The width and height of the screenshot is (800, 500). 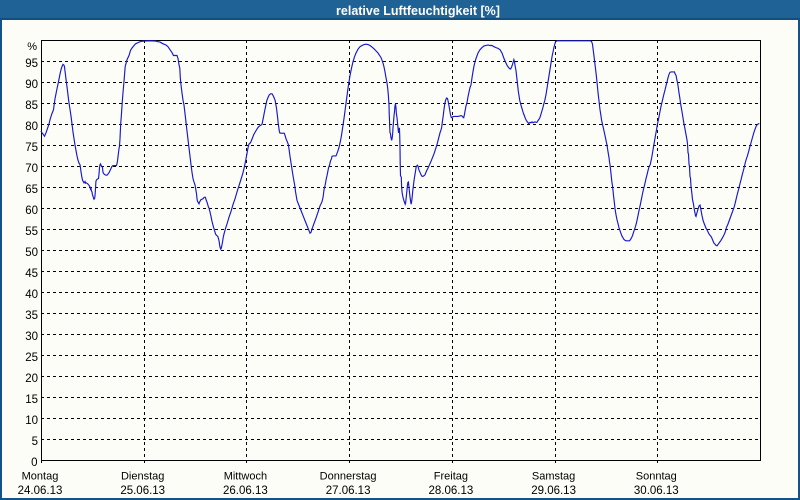 I want to click on svg-text: 70, so click(x=31, y=169).